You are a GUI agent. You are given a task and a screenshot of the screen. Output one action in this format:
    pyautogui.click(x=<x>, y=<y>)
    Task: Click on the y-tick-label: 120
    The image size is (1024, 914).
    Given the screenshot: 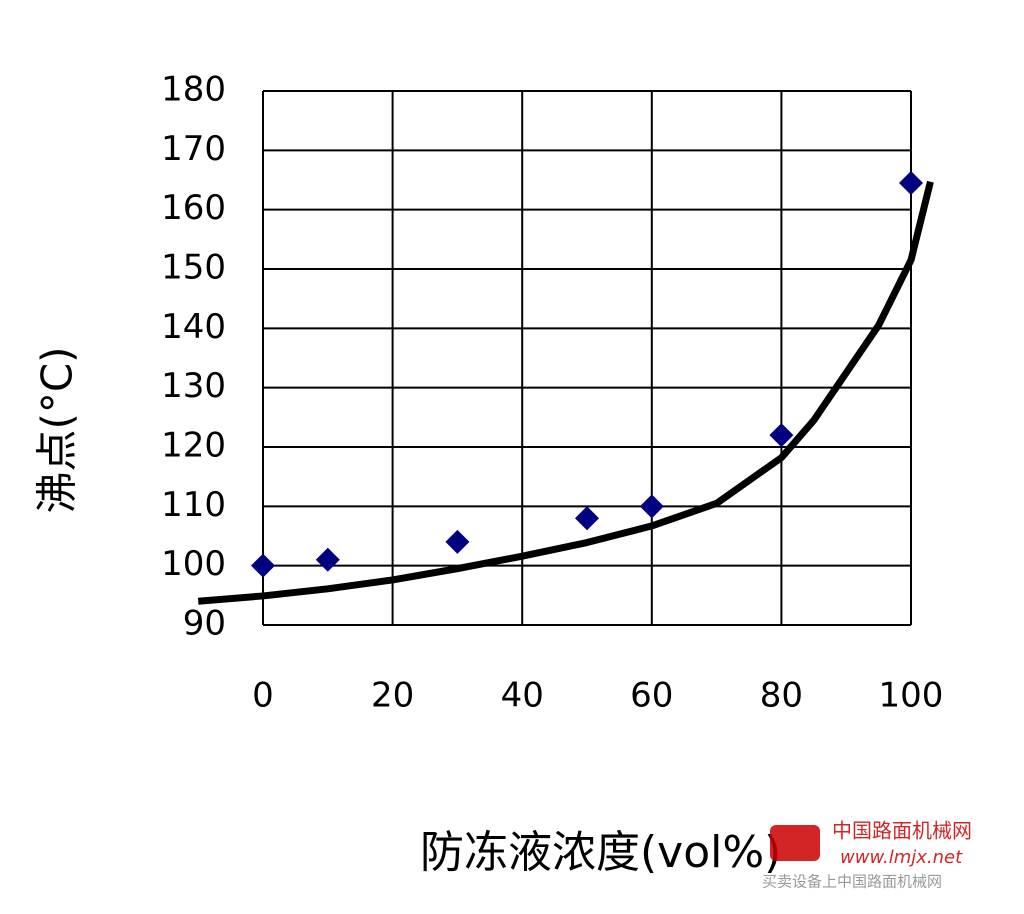 What is the action you would take?
    pyautogui.click(x=193, y=446)
    